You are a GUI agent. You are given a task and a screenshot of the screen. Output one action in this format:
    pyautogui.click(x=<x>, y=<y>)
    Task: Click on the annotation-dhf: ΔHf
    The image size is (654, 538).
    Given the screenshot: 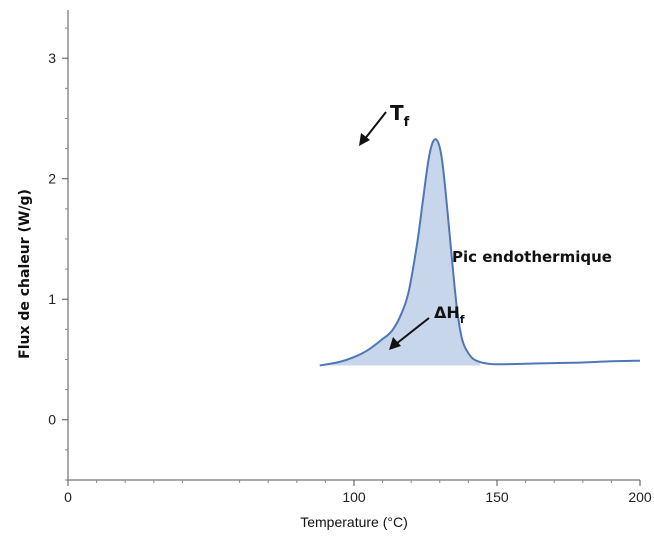 What is the action you would take?
    pyautogui.click(x=427, y=326)
    